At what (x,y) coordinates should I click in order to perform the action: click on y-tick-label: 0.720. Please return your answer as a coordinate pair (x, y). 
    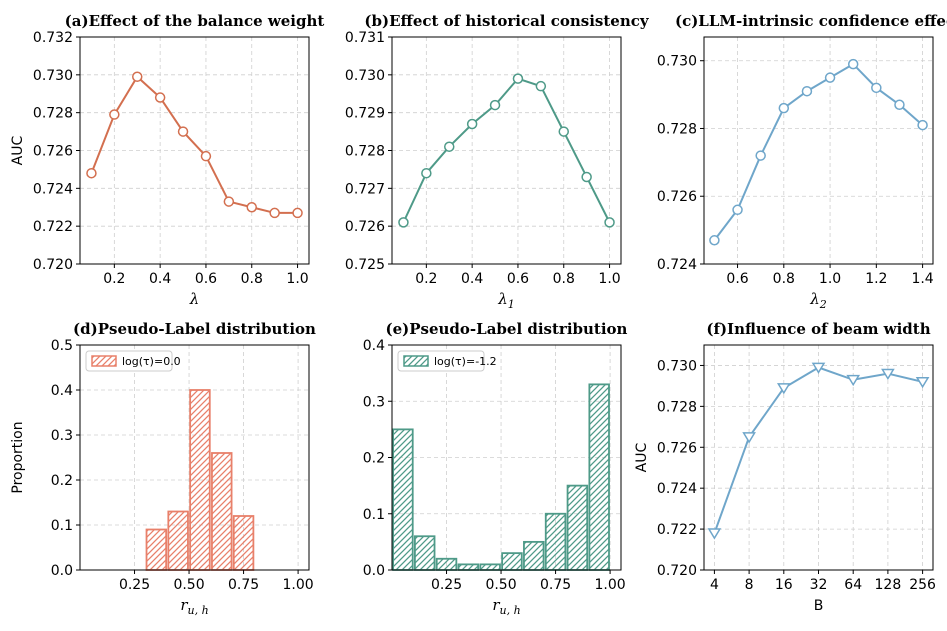
    Looking at the image, I should click on (677, 571).